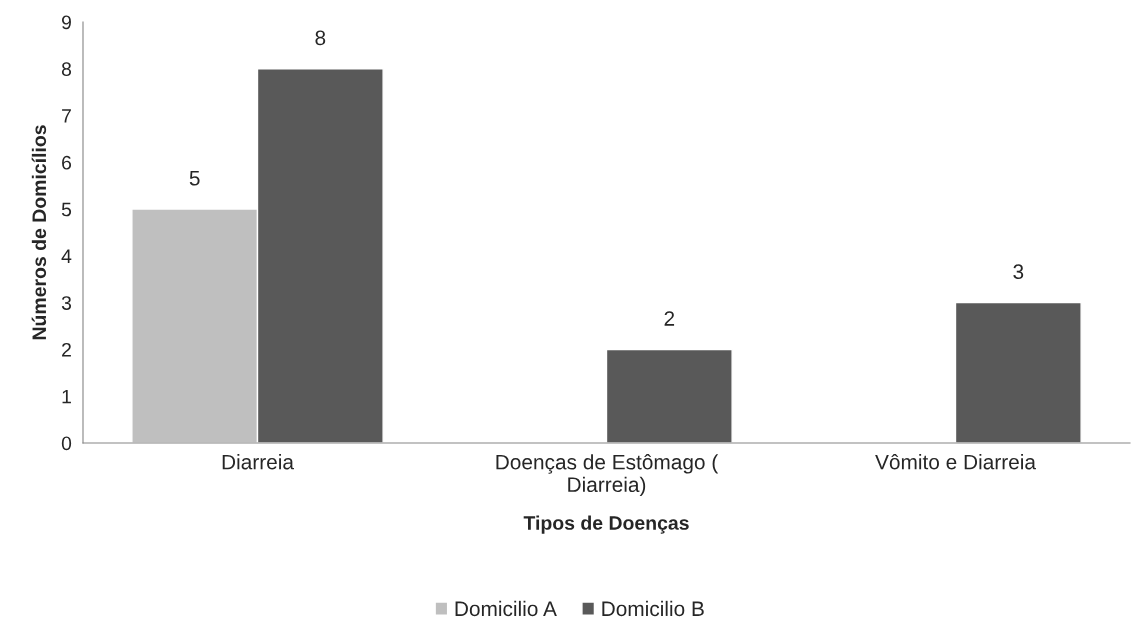 This screenshot has width=1140, height=639. Describe the element at coordinates (1018, 272) in the screenshot. I see `data-label: 3` at that location.